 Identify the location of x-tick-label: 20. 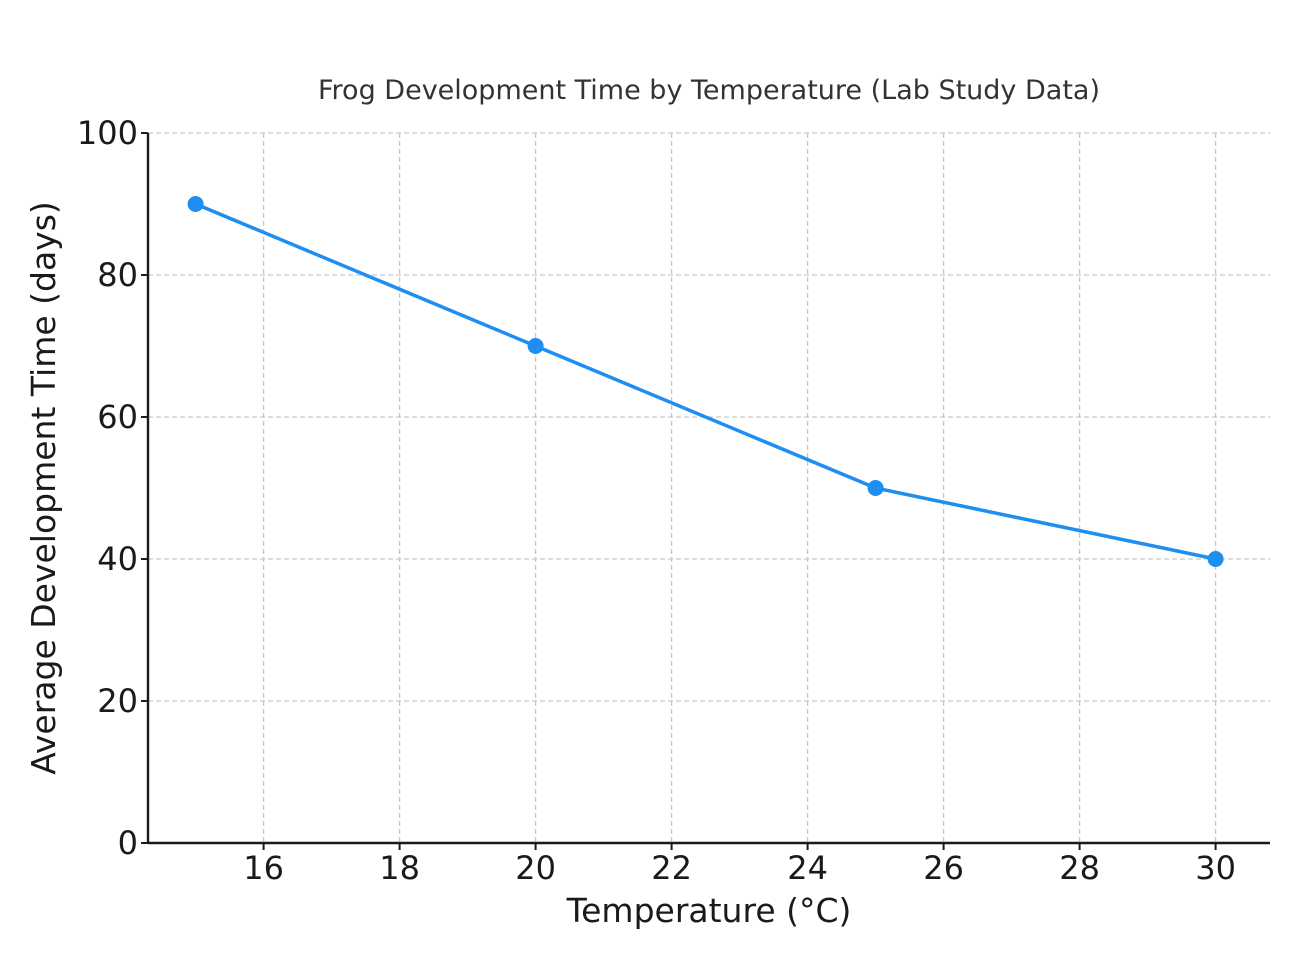
(535, 868).